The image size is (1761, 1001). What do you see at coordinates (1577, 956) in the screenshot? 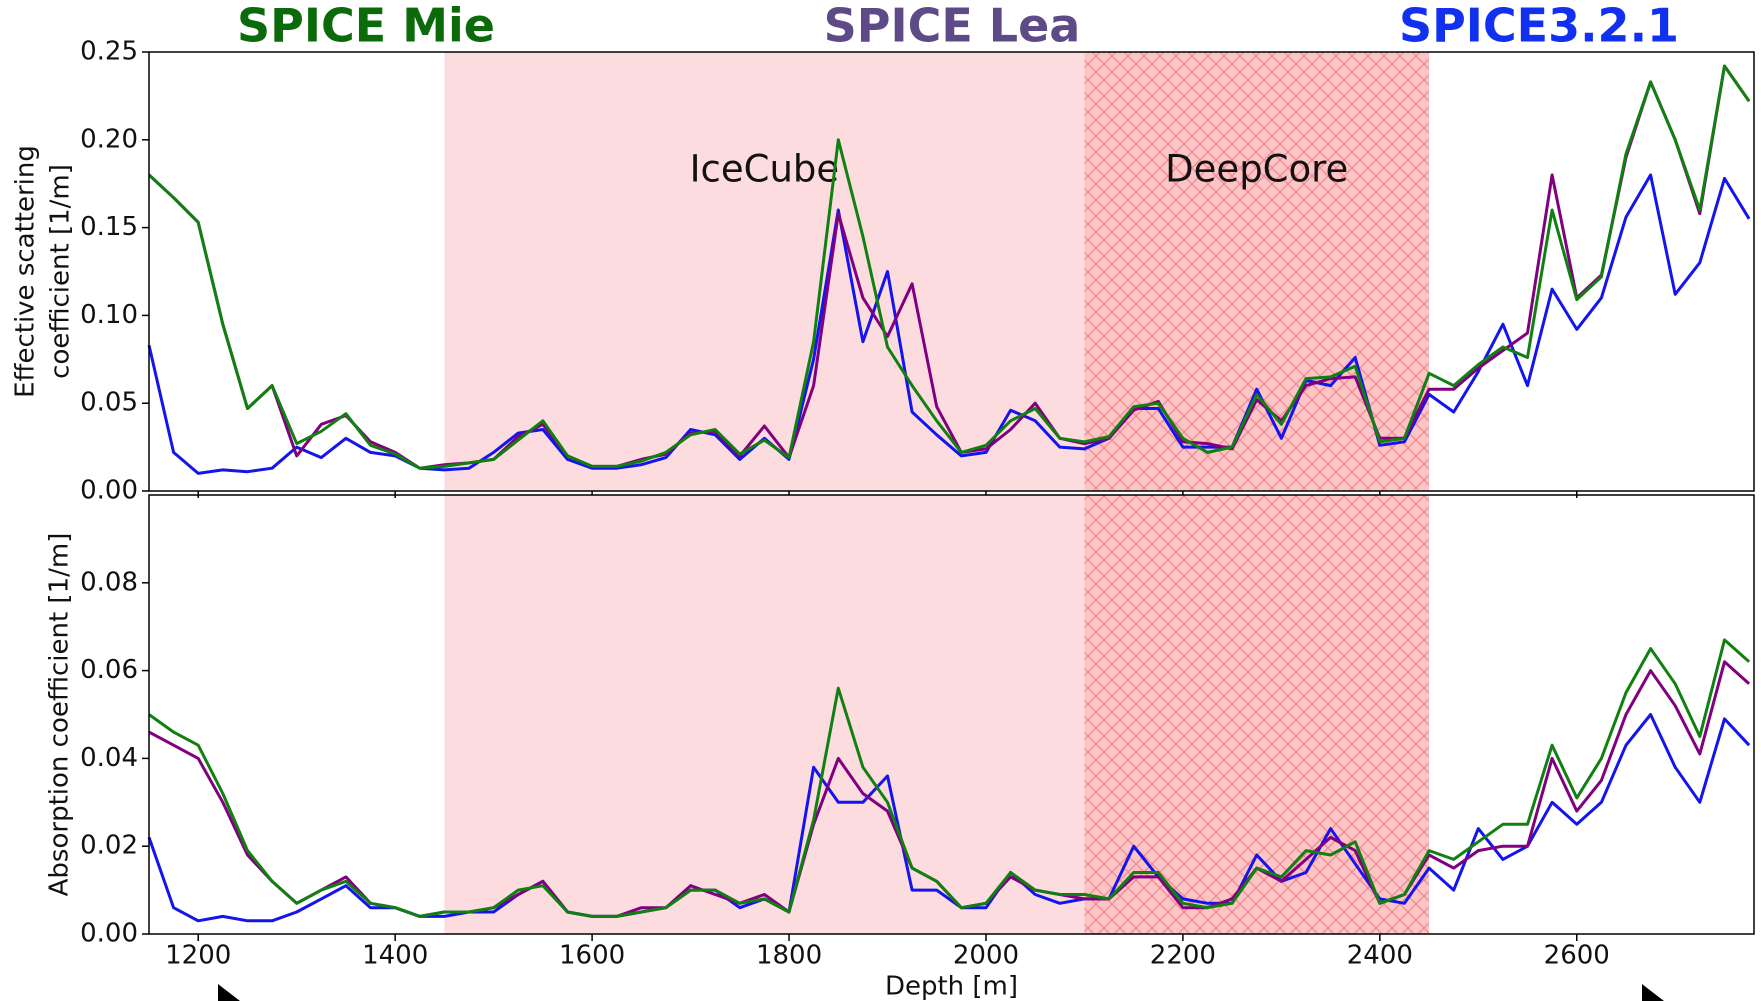
I see `x-tick-label: 2600` at bounding box center [1577, 956].